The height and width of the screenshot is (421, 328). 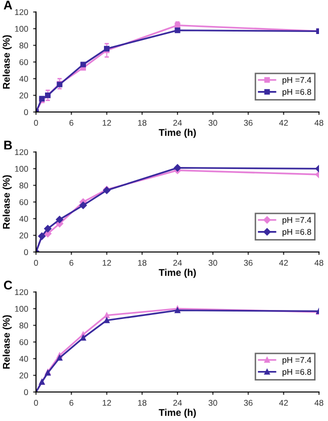 I want to click on chart-title: B, so click(x=8, y=145).